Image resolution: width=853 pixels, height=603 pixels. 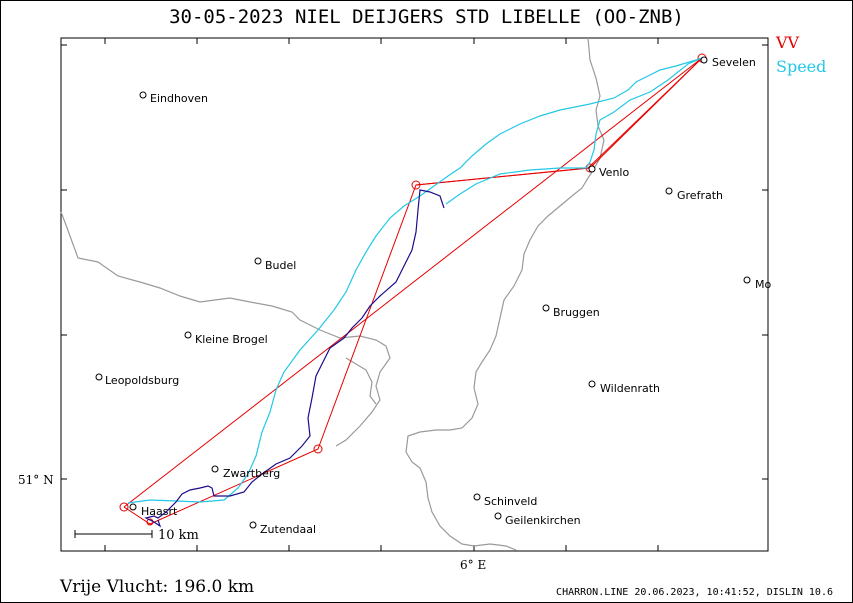 I want to click on place-label: Eindhoven, so click(x=179, y=98).